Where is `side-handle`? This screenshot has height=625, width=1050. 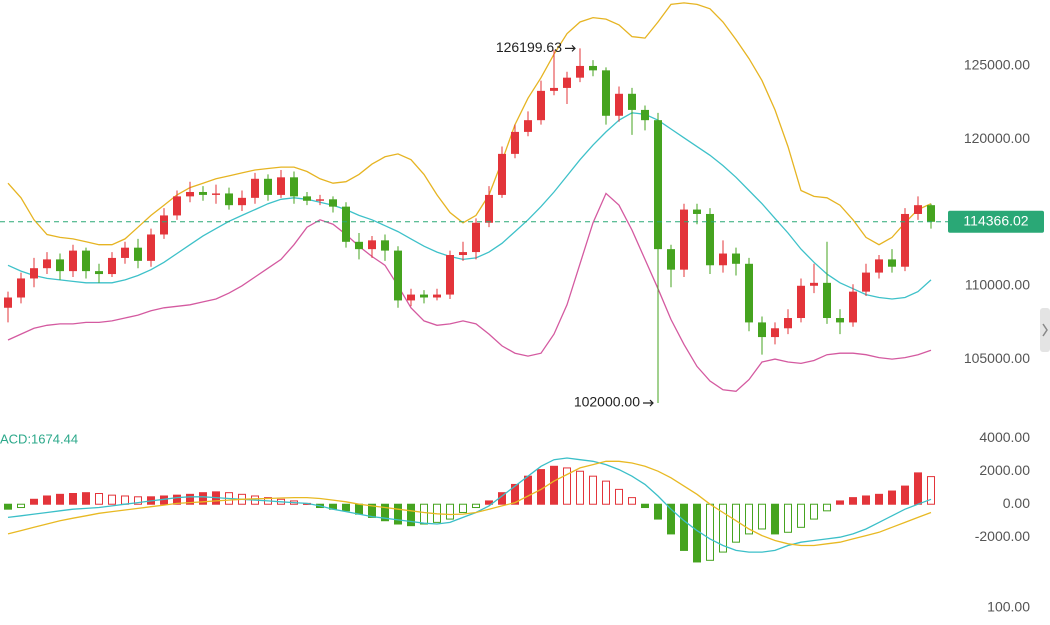
side-handle is located at coordinates (1045, 330).